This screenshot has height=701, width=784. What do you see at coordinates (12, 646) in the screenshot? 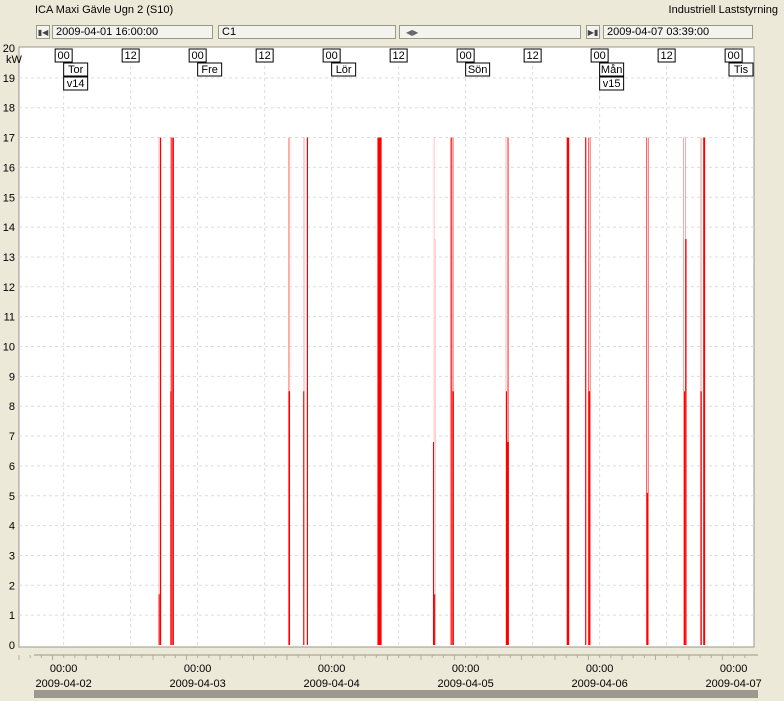
I see `y-tick-label: 0` at bounding box center [12, 646].